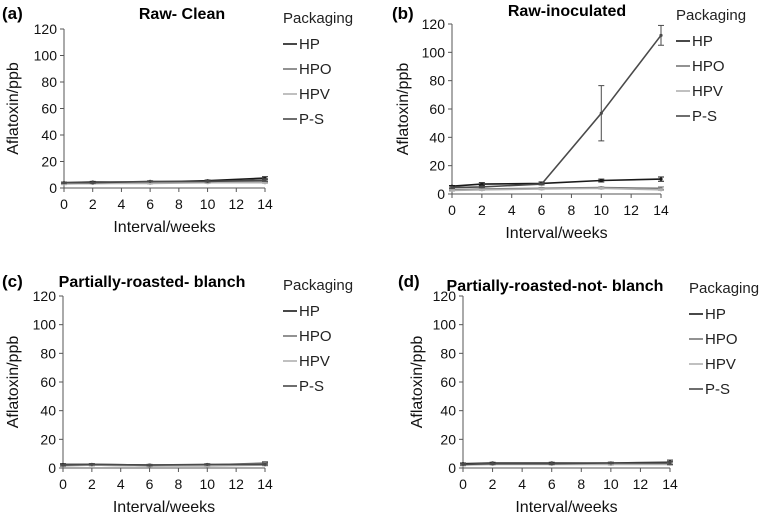  What do you see at coordinates (12, 13) in the screenshot?
I see `panel-label: (a)` at bounding box center [12, 13].